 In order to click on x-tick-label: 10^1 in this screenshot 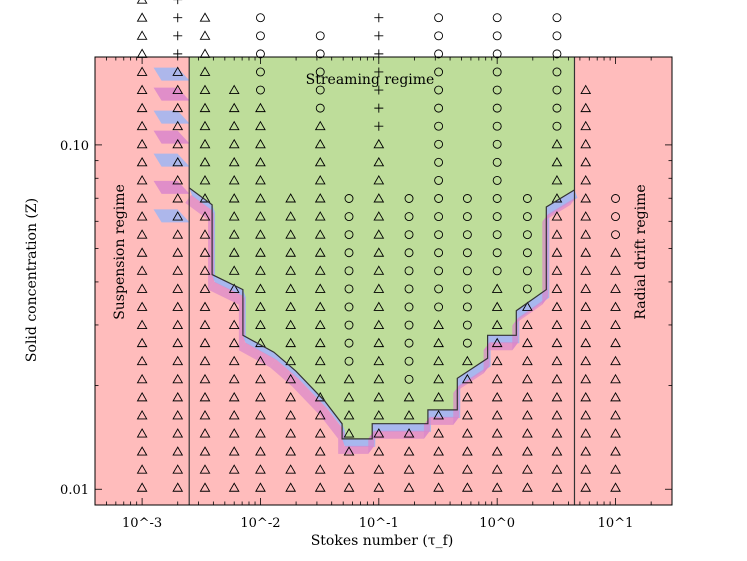, I will do `click(616, 523)`.